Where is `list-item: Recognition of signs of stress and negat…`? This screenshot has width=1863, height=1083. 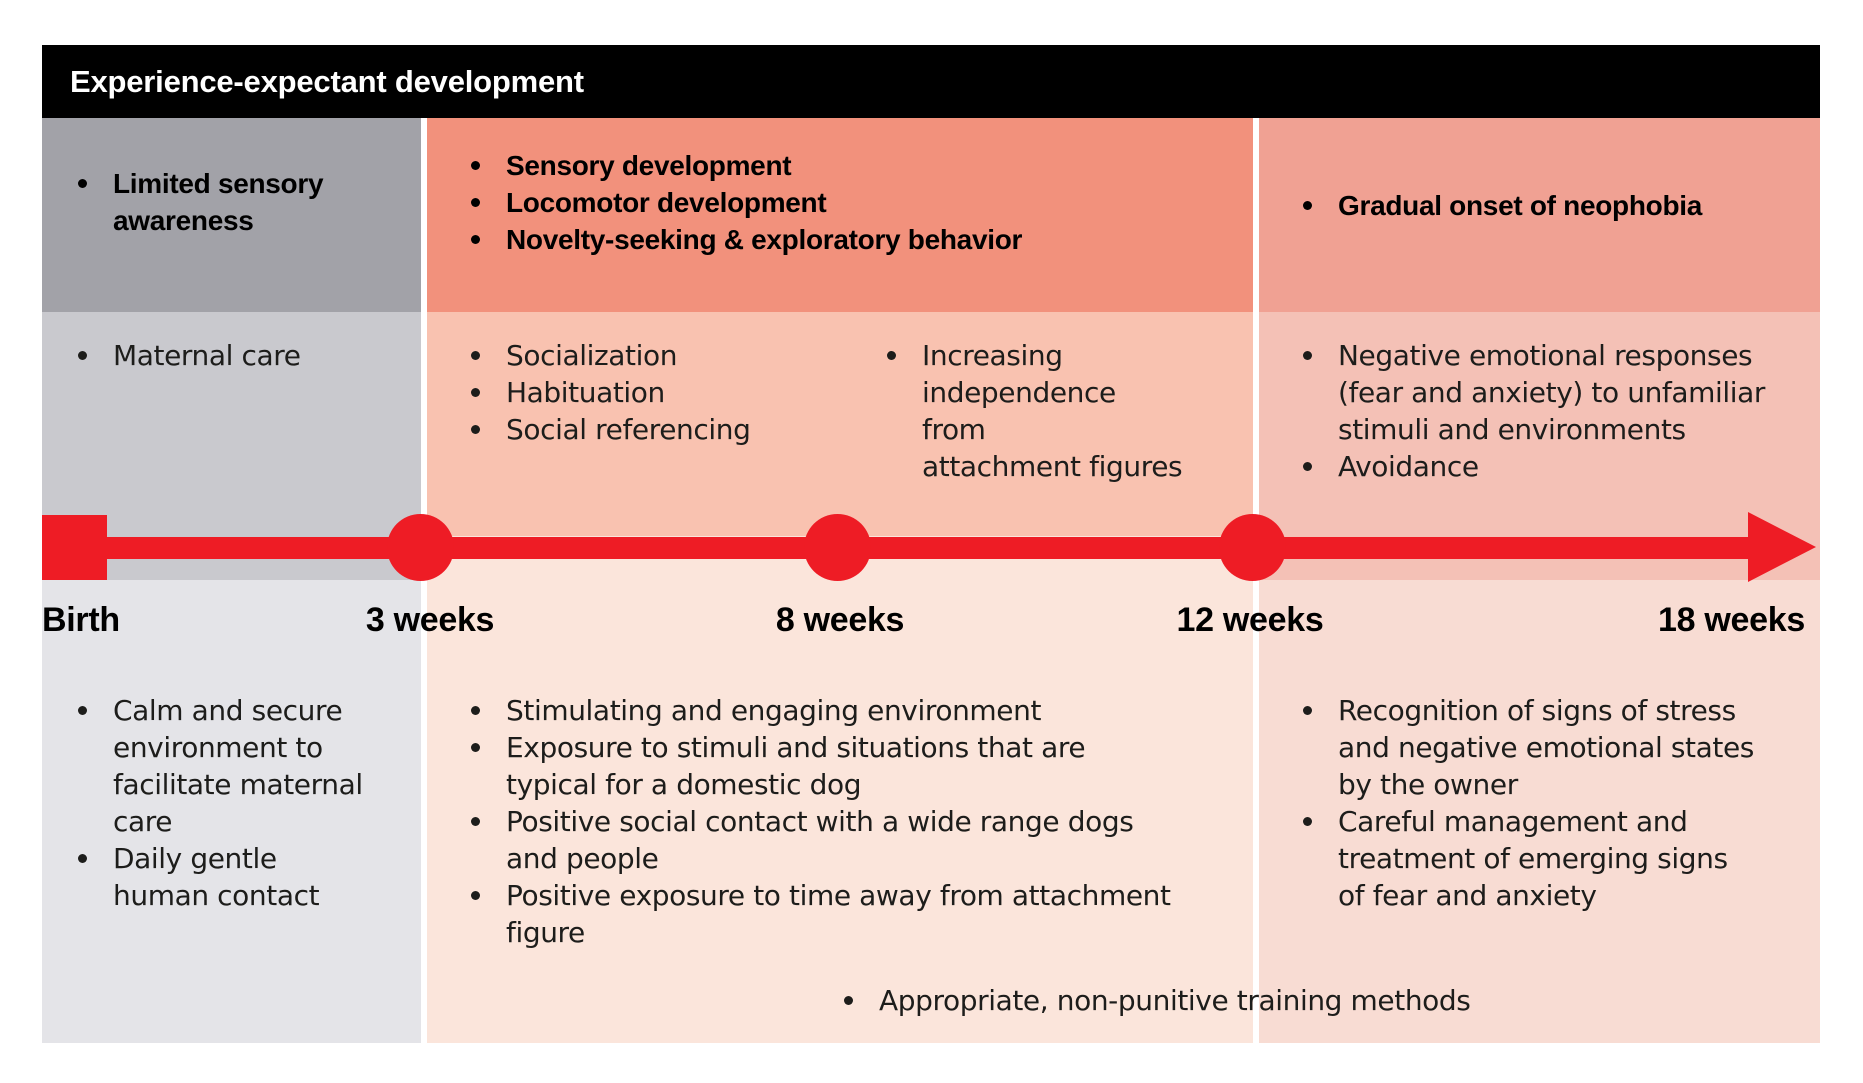
list-item: Recognition of signs of stress and negat… is located at coordinates (1554, 747).